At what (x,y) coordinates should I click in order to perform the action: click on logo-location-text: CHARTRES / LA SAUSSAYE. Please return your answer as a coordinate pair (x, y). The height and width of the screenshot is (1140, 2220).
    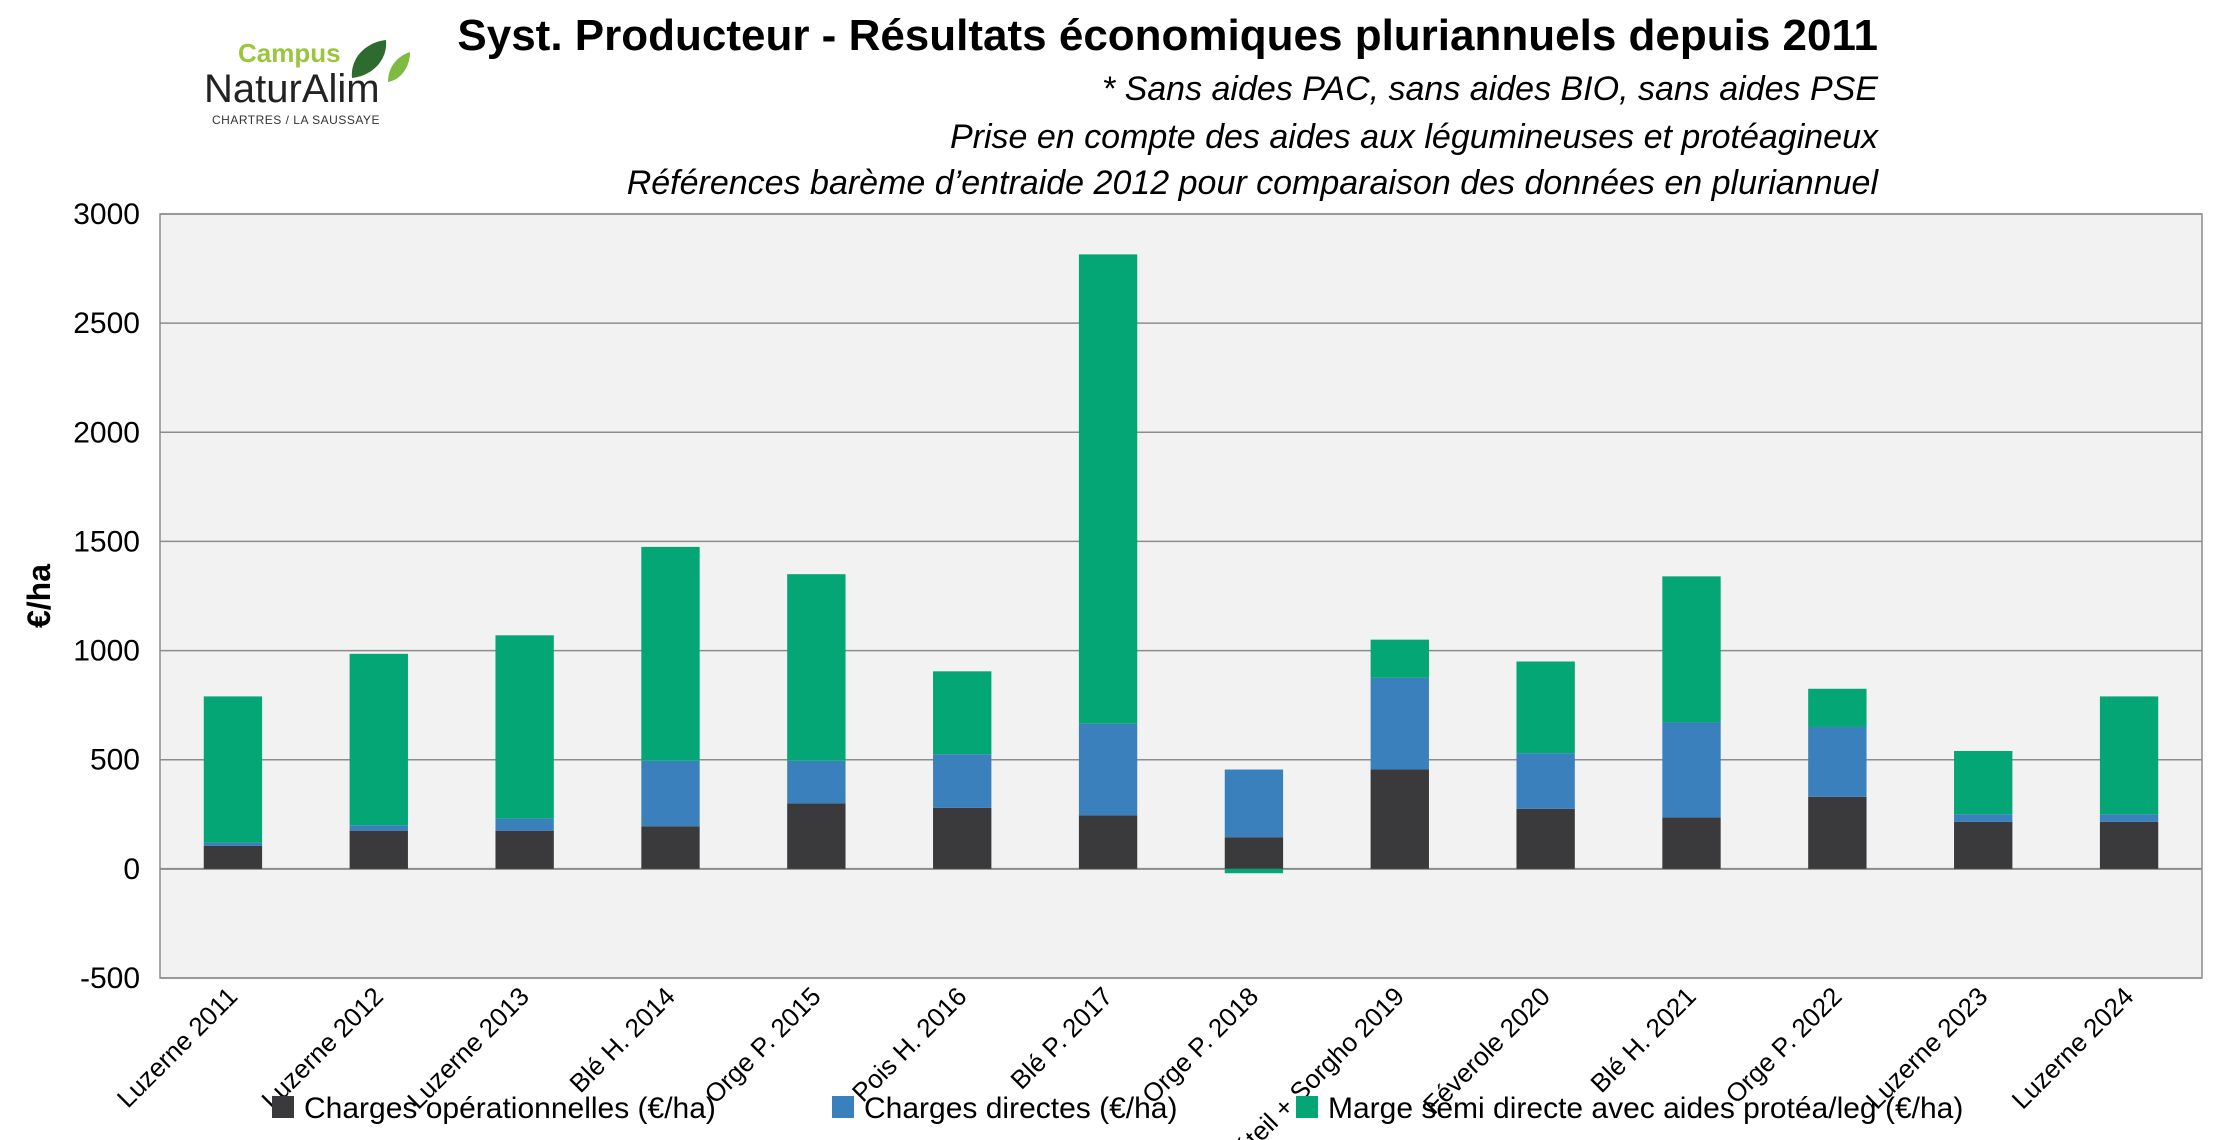
    Looking at the image, I should click on (296, 120).